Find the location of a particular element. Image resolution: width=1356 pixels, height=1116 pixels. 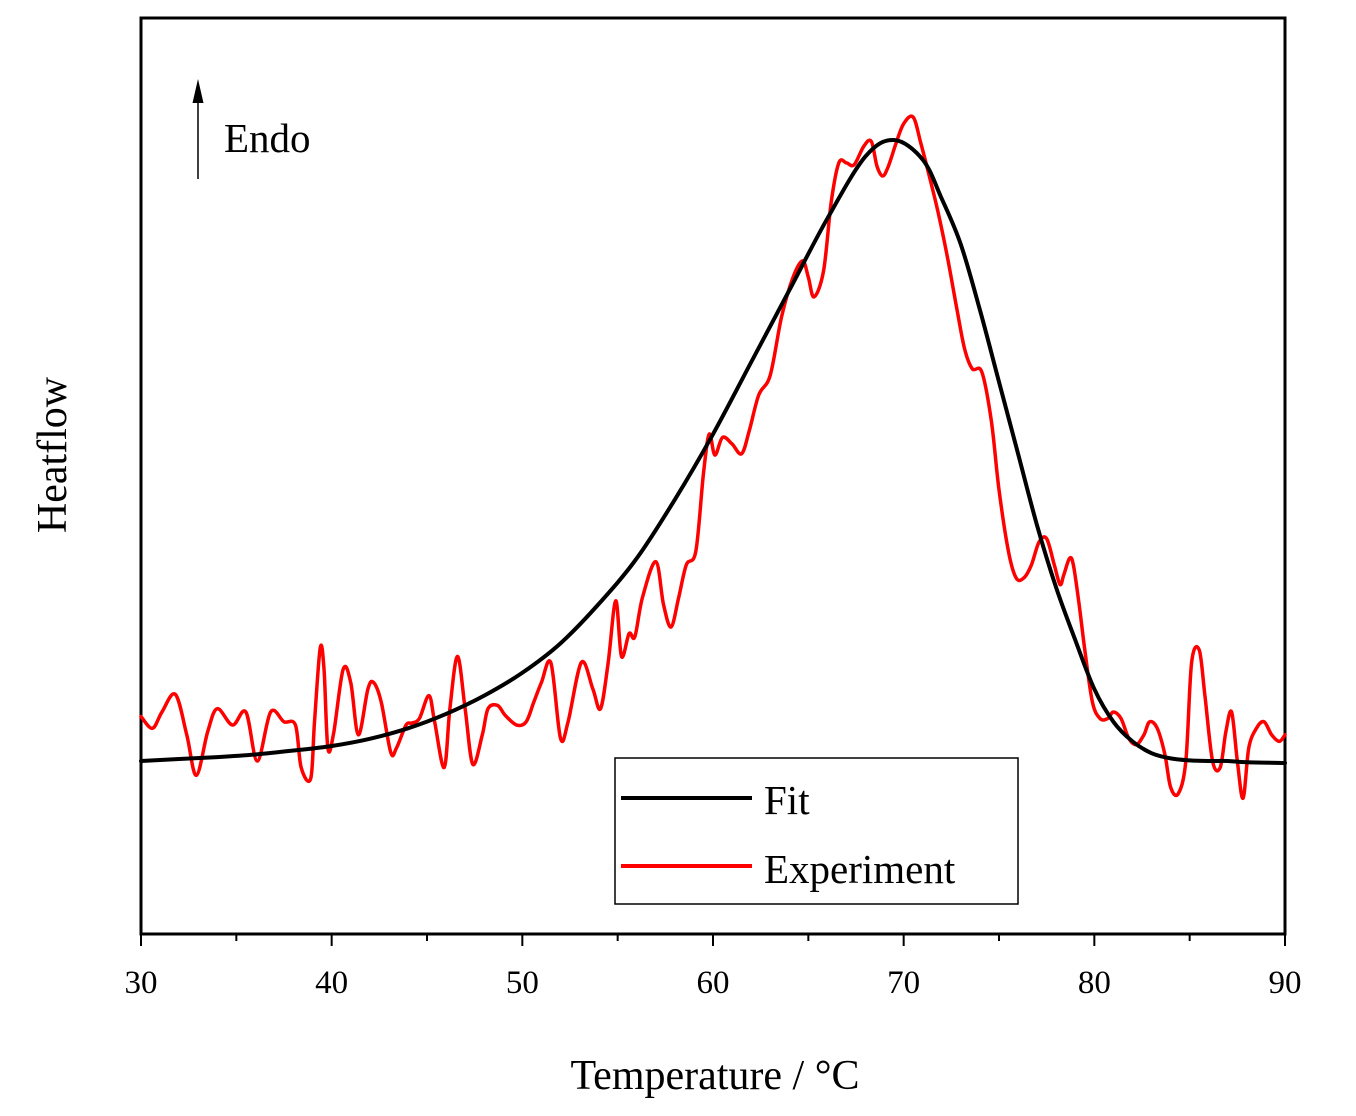

x-axis-ticks is located at coordinates (713, 940).